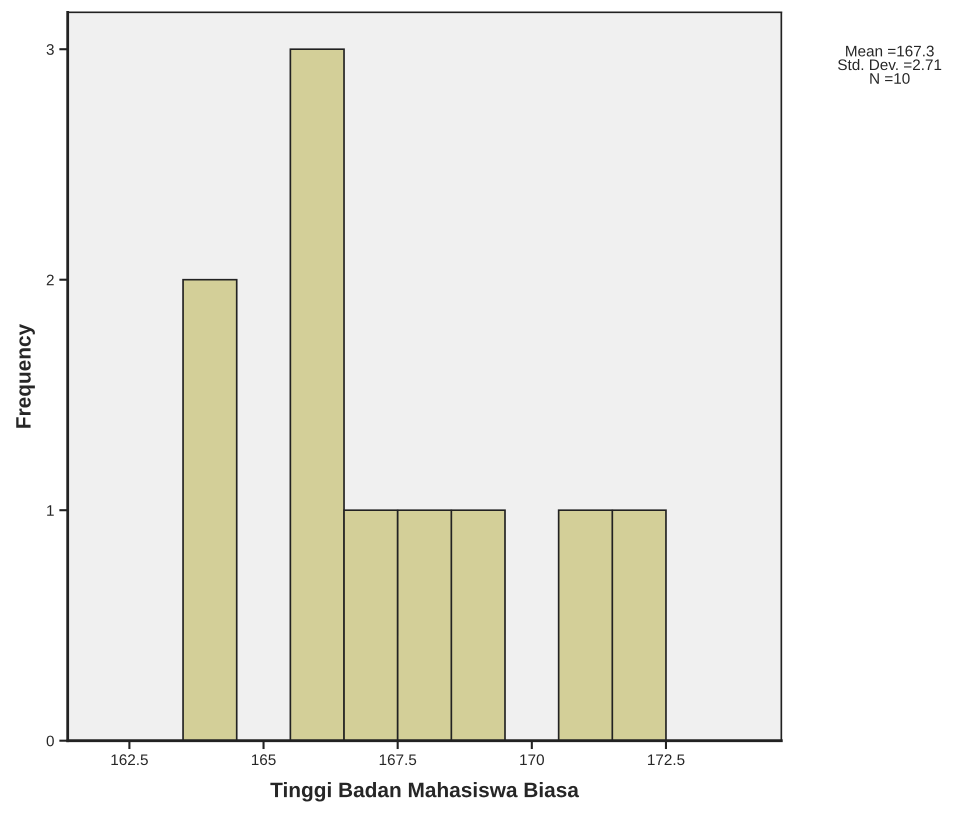  I want to click on y-tick-label: 0, so click(50, 741).